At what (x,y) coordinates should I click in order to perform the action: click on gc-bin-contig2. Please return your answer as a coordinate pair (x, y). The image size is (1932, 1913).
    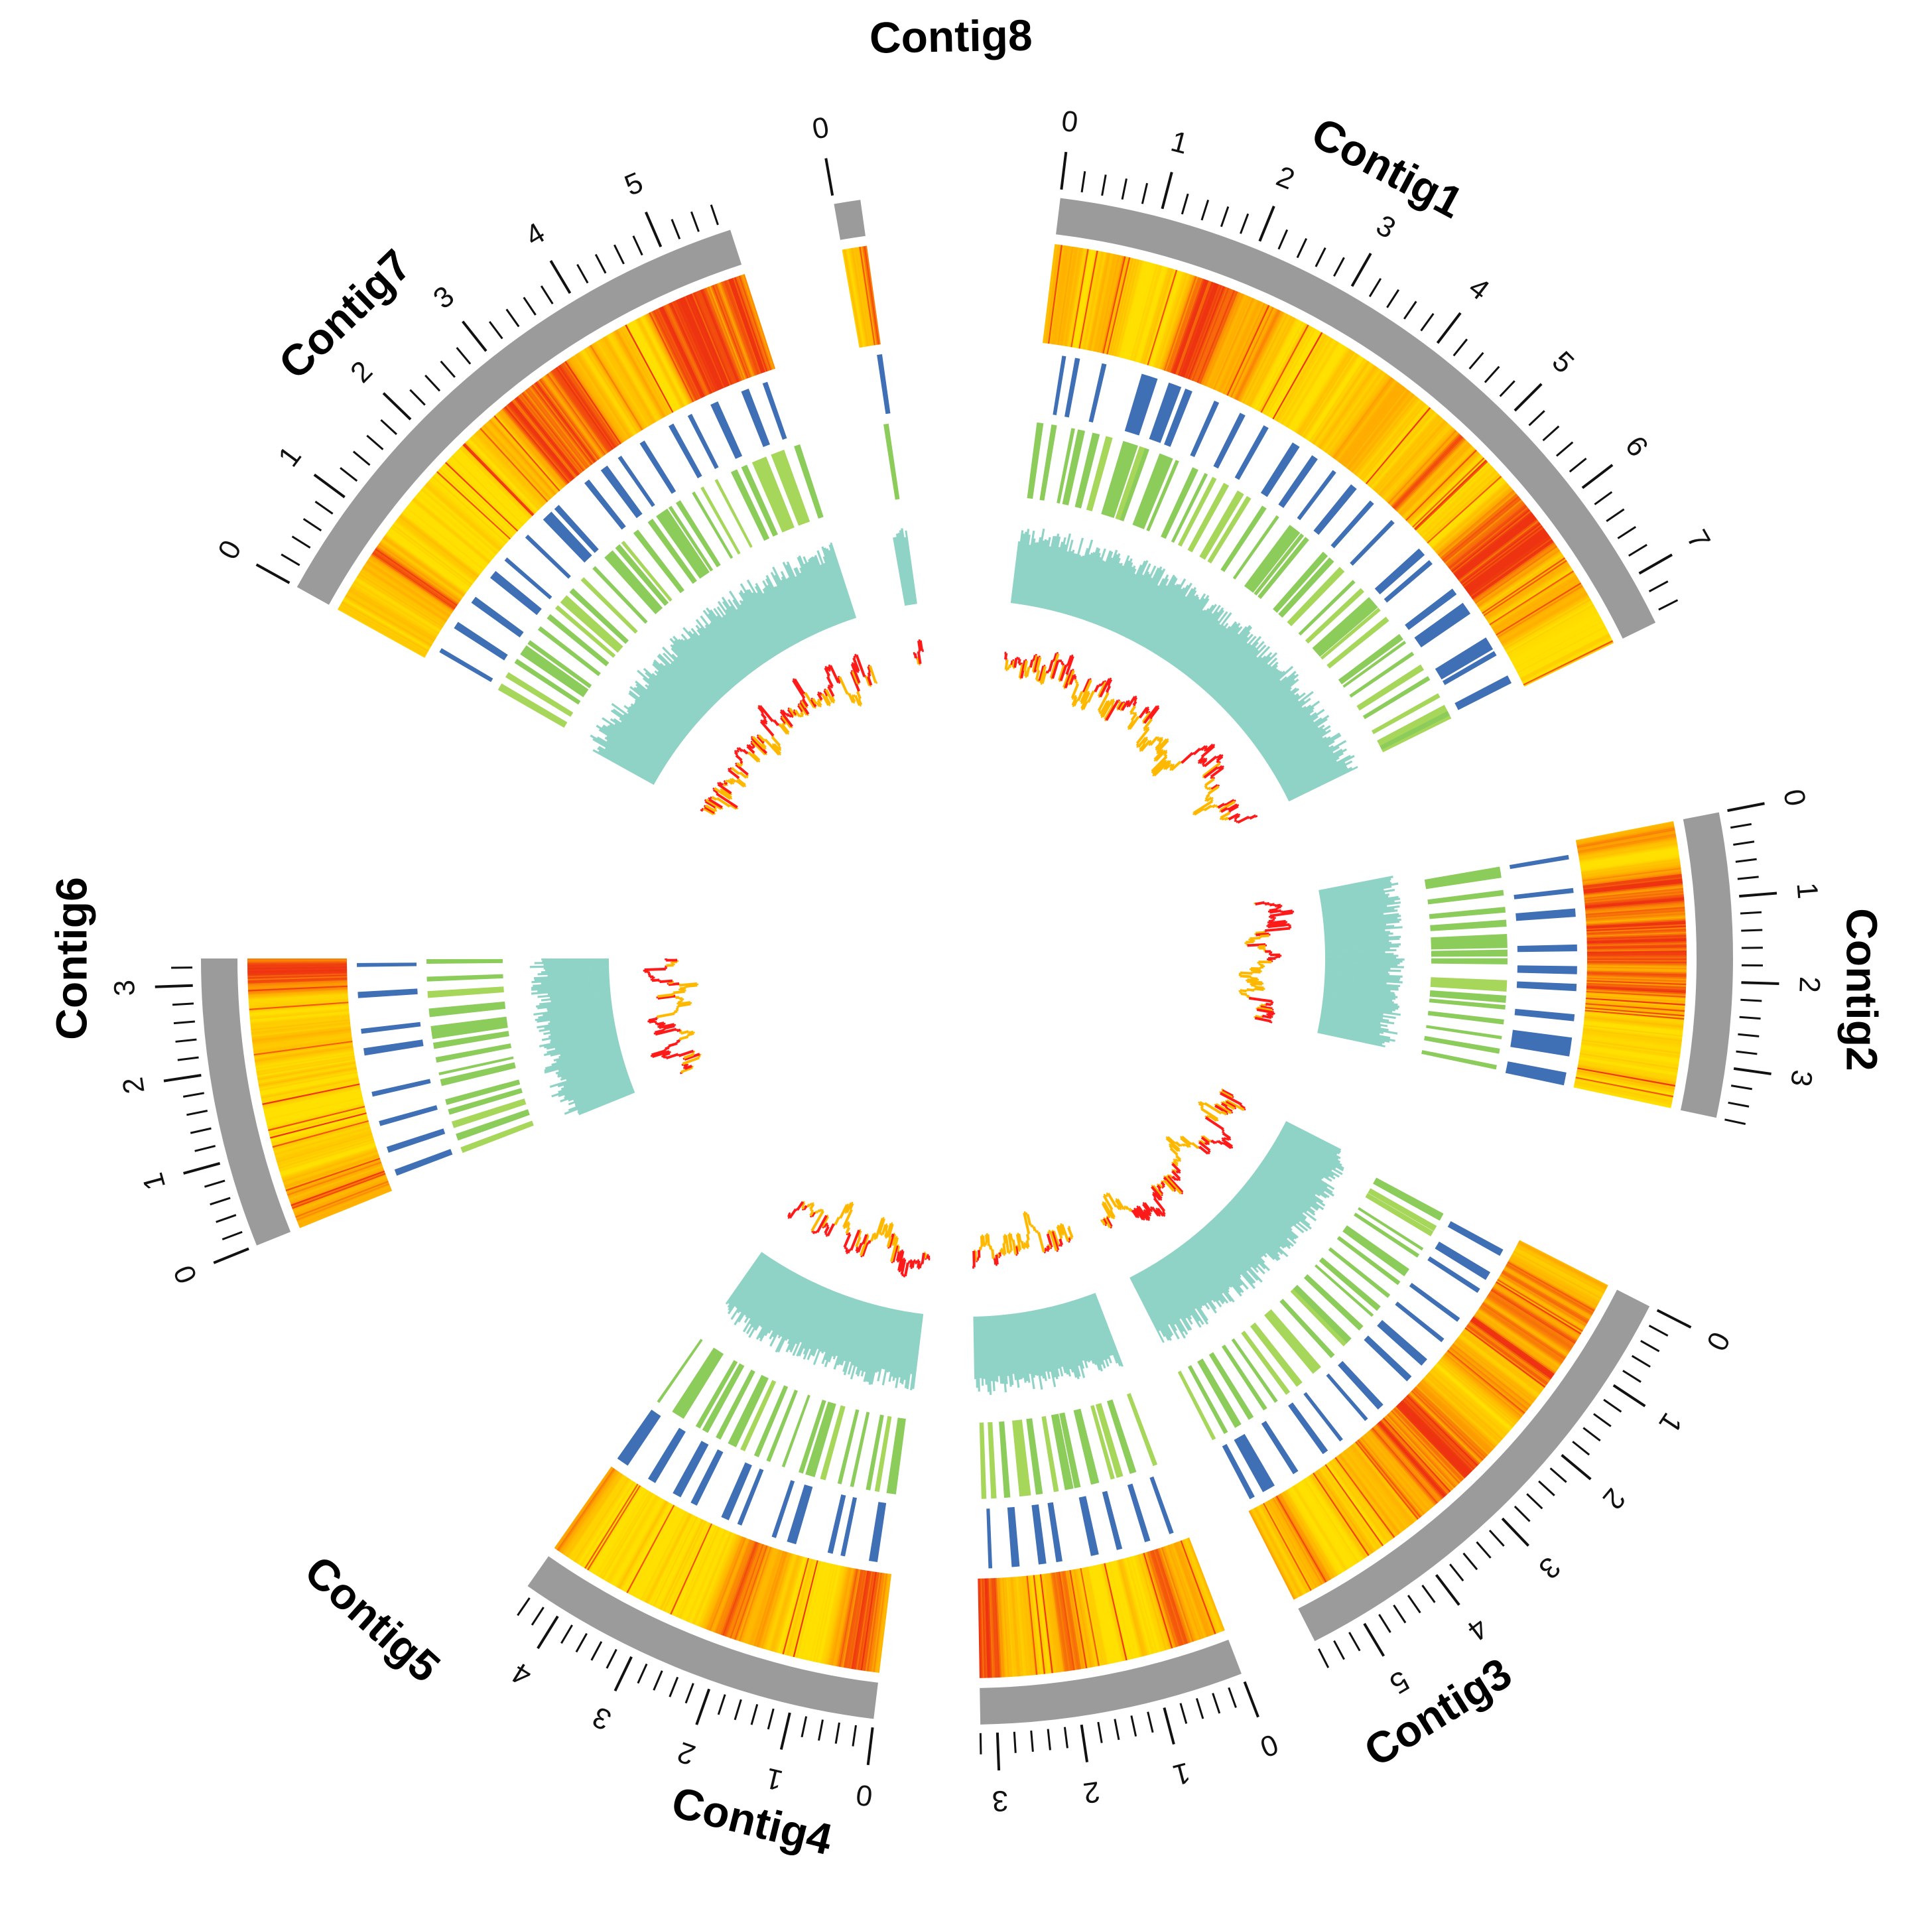
    Looking at the image, I should click on (1359, 890).